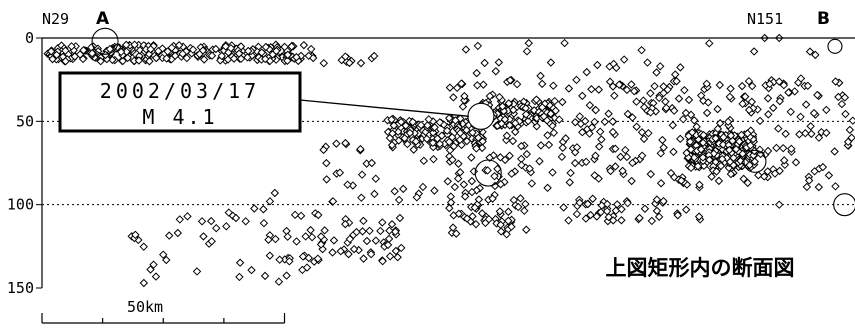  What do you see at coordinates (105, 41) in the screenshot?
I see `large-event-circle` at bounding box center [105, 41].